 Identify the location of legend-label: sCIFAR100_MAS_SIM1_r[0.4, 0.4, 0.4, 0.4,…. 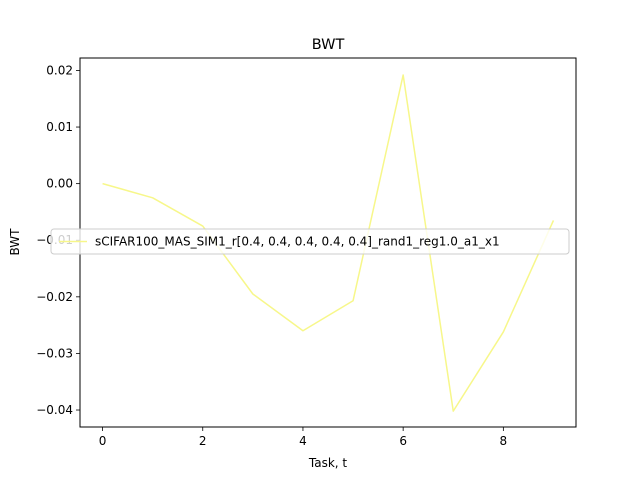
(297, 242).